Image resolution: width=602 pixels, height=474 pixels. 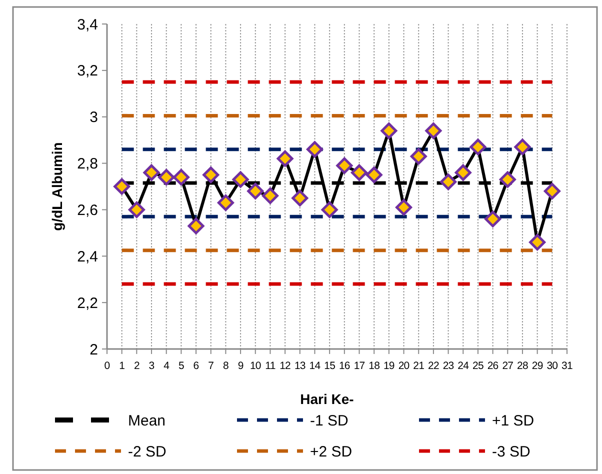 I want to click on x-tick-label: 8, so click(x=225, y=366).